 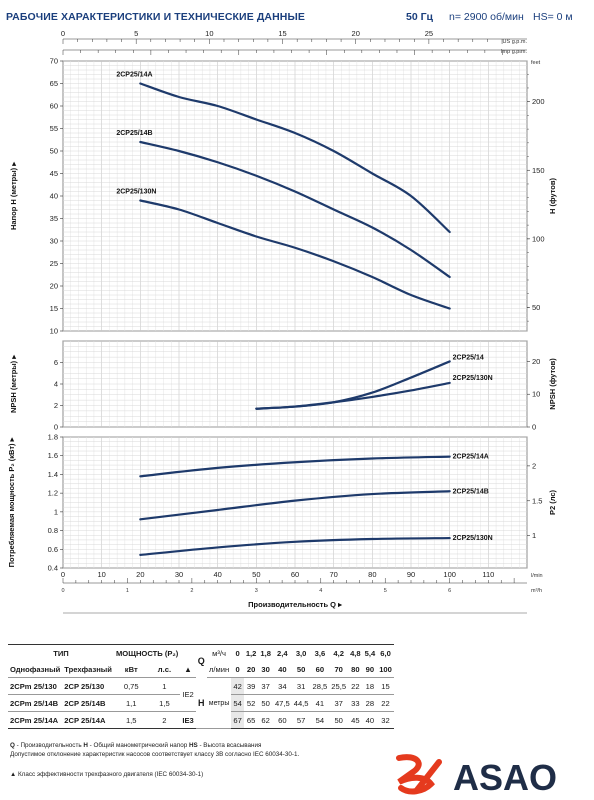 I want to click on y-tick-label: 0.6, so click(x=53, y=549).